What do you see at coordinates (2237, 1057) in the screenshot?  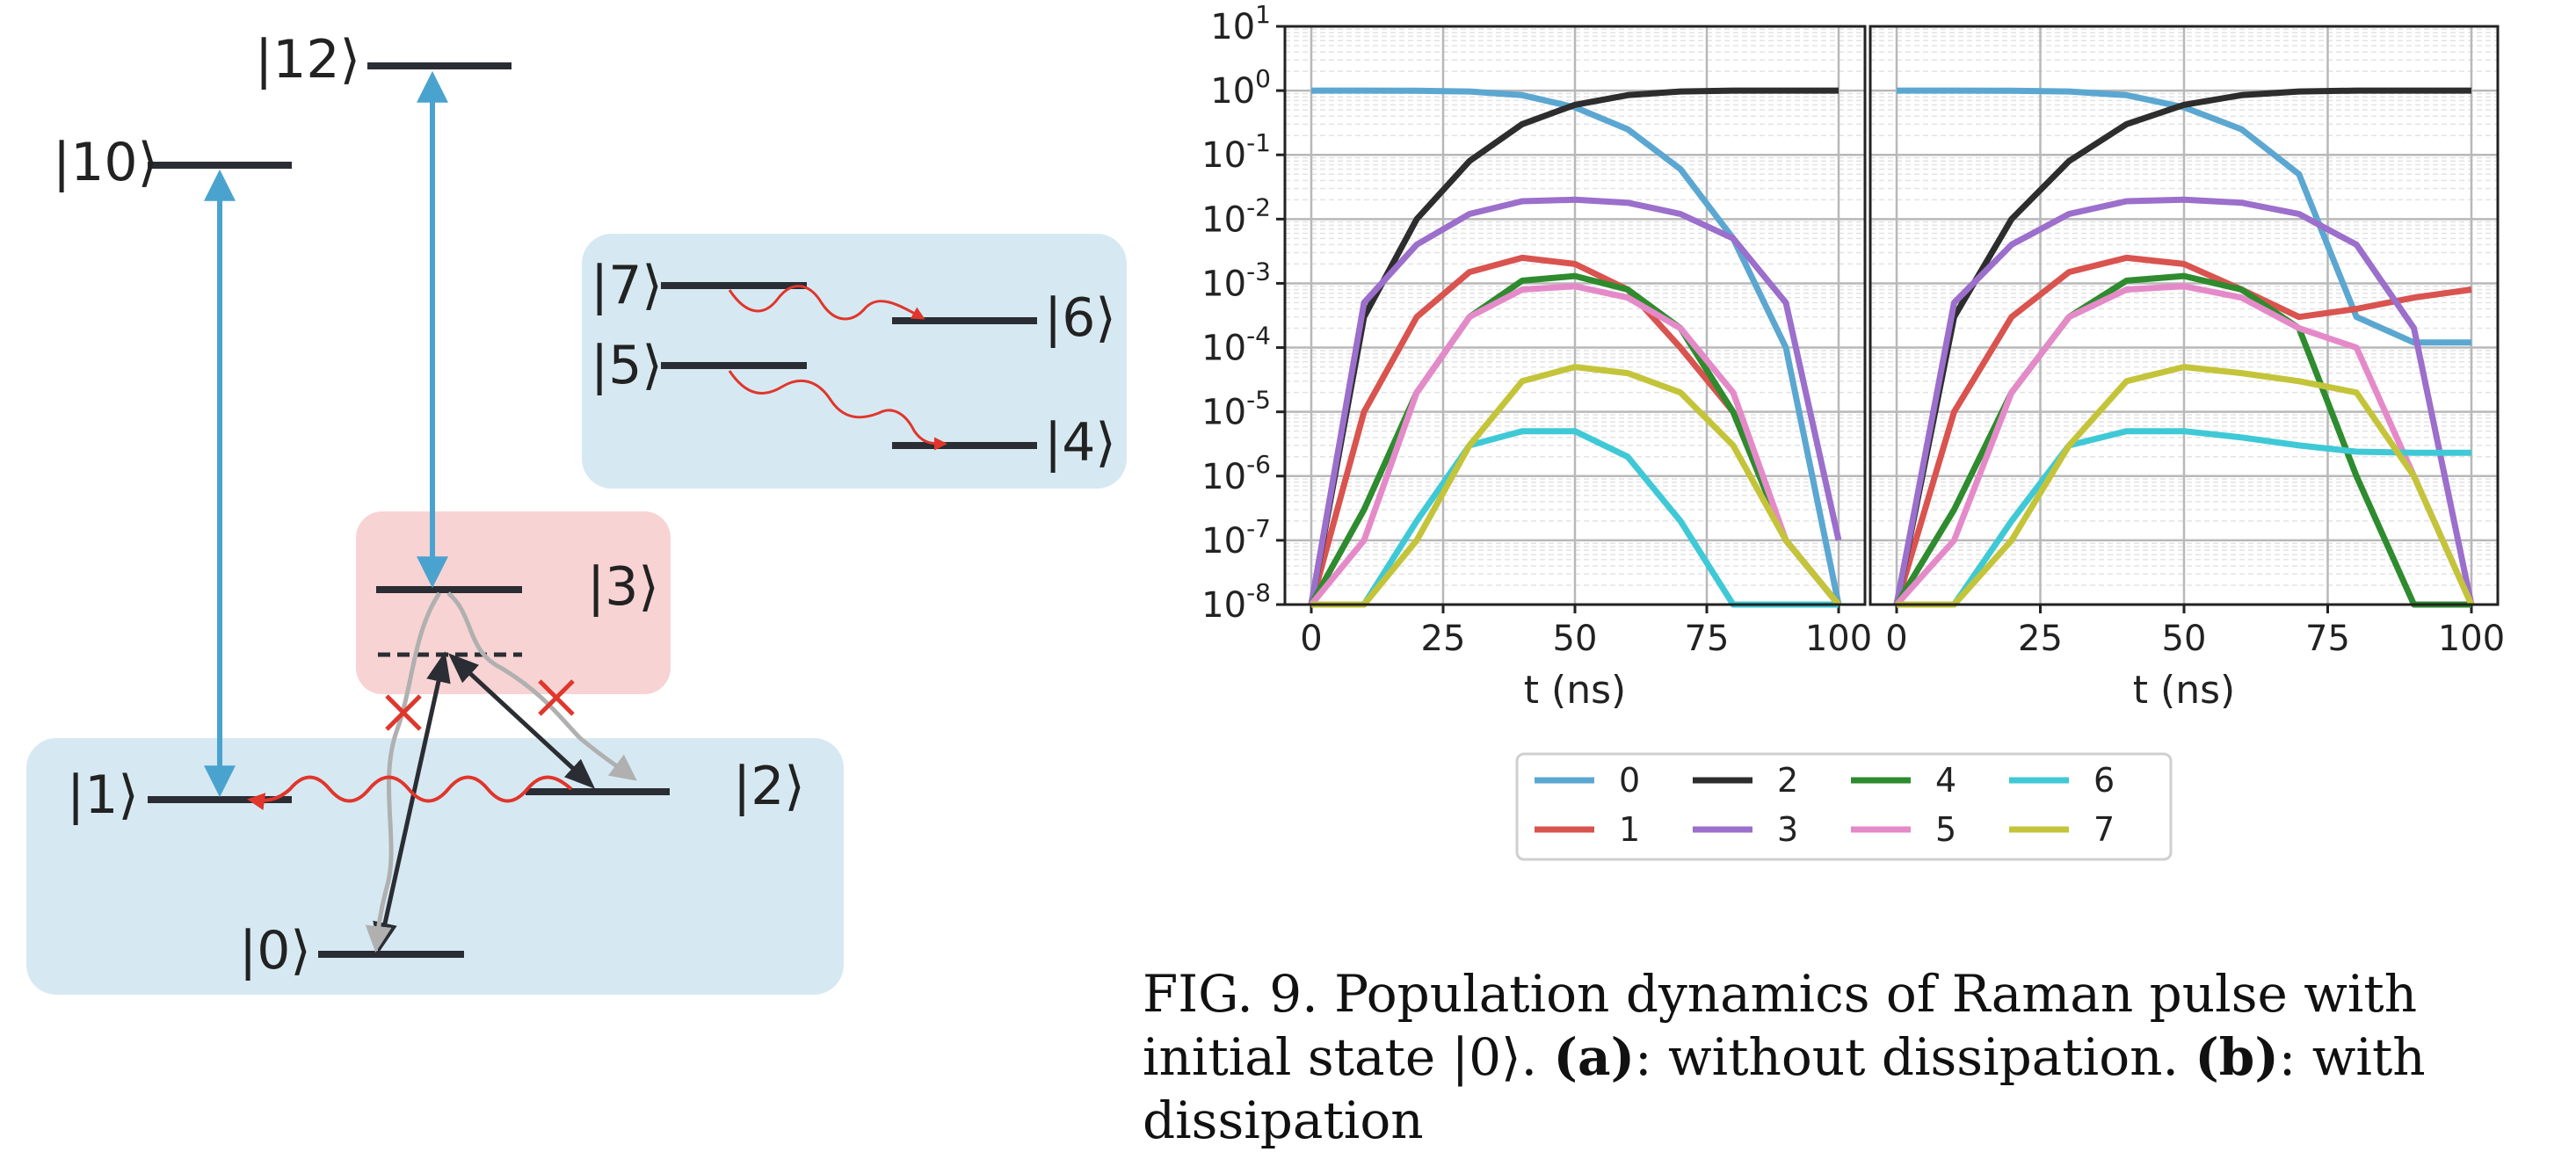 I see `caption-b-tag: (b)` at bounding box center [2237, 1057].